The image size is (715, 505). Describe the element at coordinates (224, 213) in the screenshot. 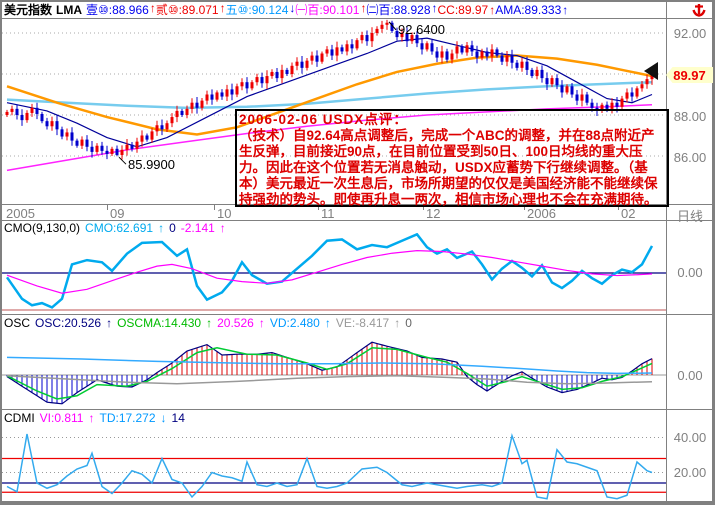

I see `time-axis-label-10: 10` at that location.